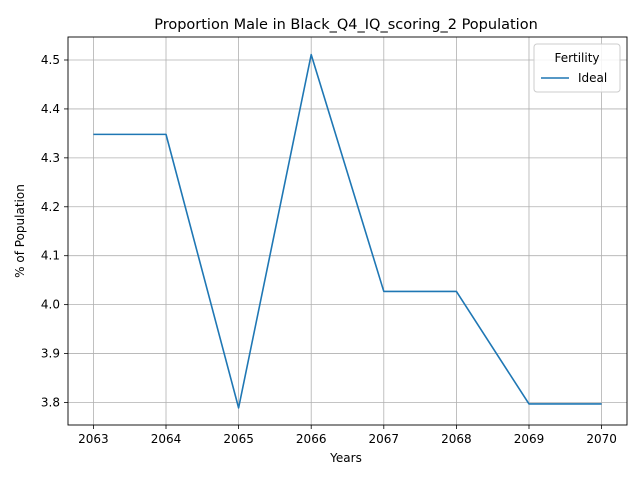  I want to click on x-tick-label: 2065, so click(238, 439).